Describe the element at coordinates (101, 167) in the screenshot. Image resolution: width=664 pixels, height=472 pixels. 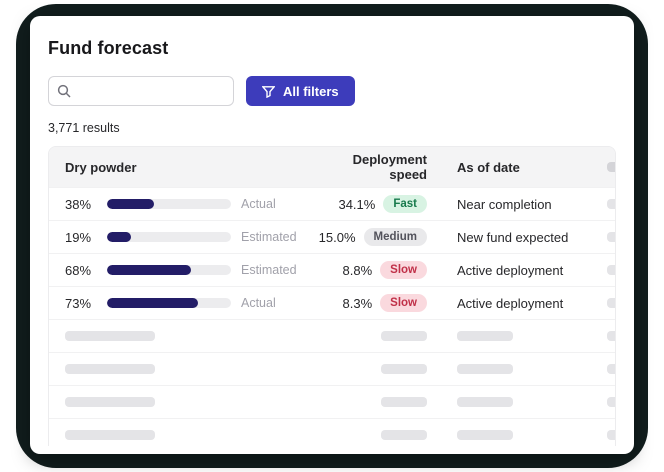
I see `column-header-dry-powder: Dry powder` at that location.